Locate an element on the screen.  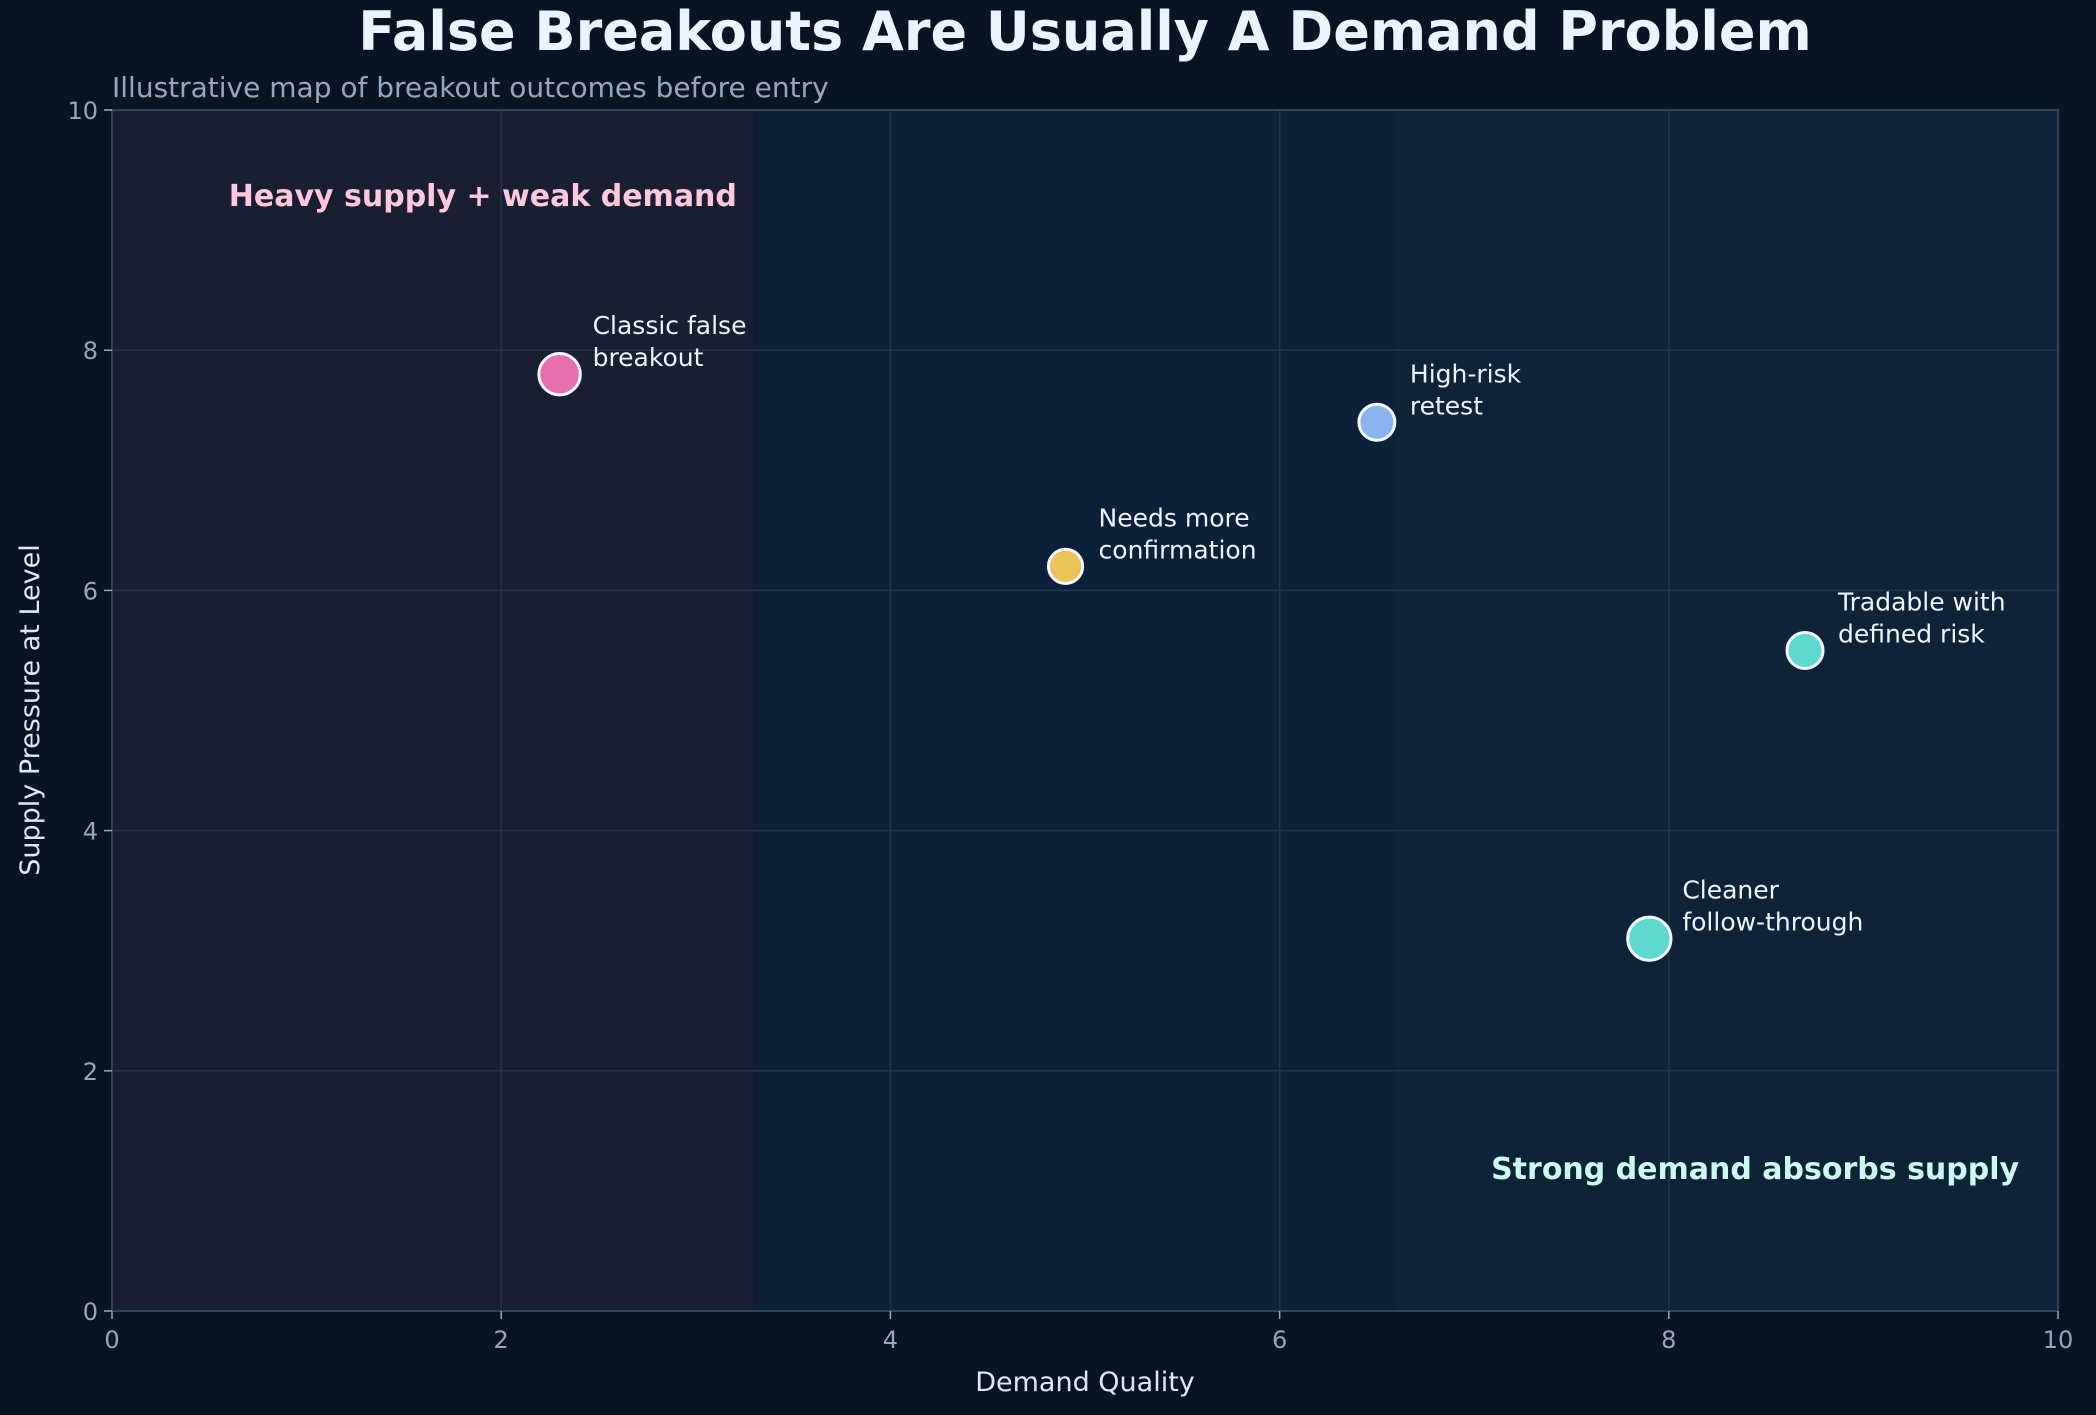
y-tick-label: 2 is located at coordinates (90, 1072).